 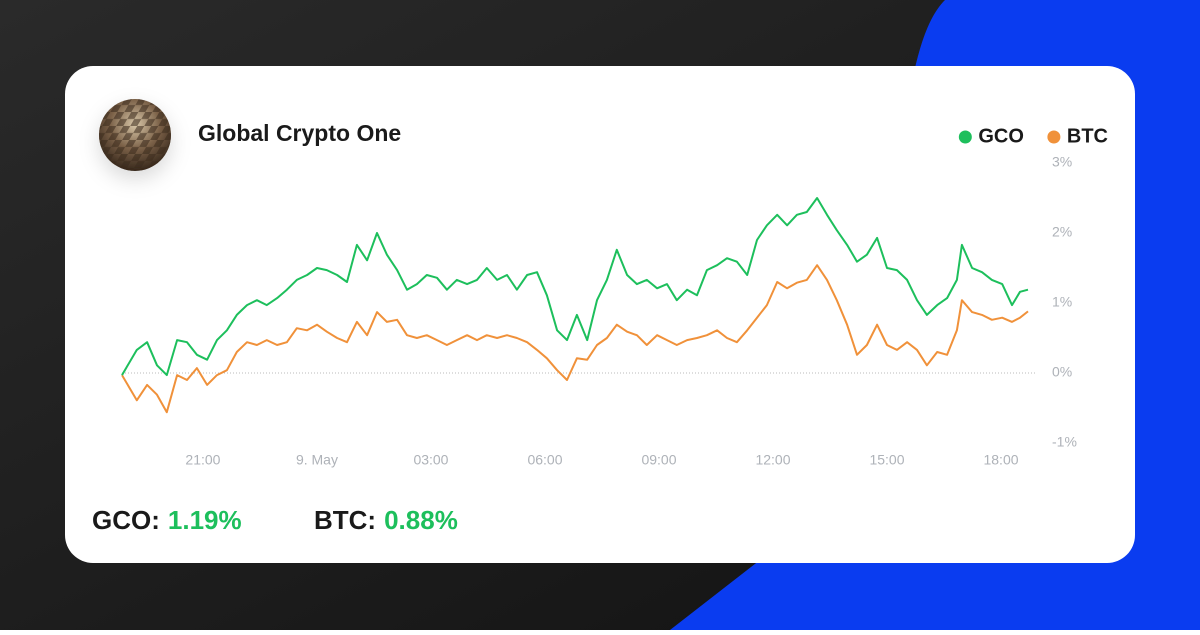 I want to click on y-tick-label: 0%, so click(x=1062, y=372).